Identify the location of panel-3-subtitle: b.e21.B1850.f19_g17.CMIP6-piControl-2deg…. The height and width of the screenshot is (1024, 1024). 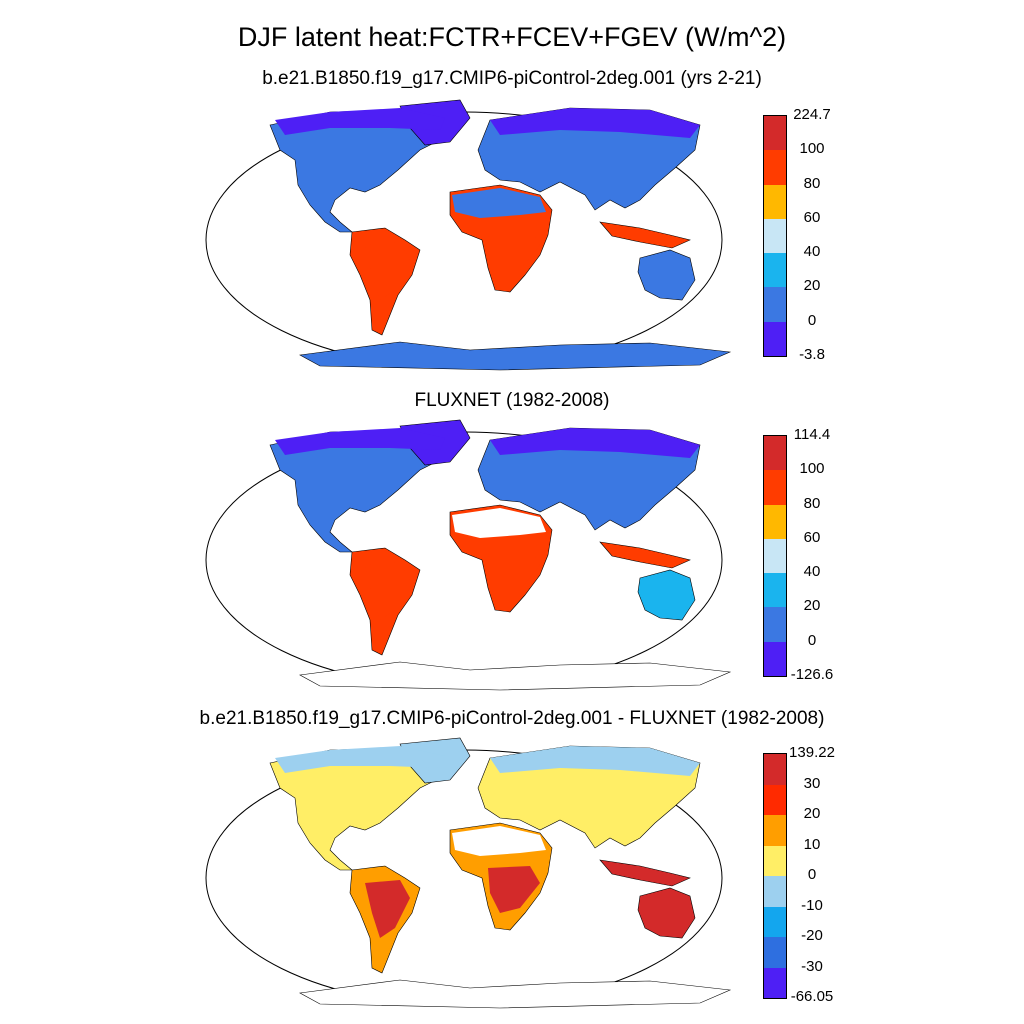
(512, 718).